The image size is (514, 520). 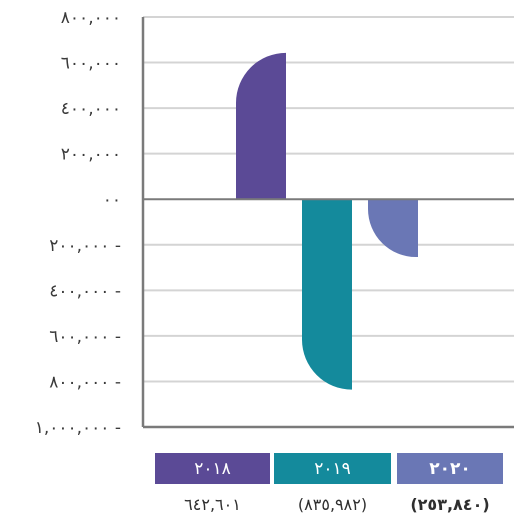 What do you see at coordinates (78, 428) in the screenshot?
I see `y-tick-label: ١,٠٠٠,٠٠٠ -` at bounding box center [78, 428].